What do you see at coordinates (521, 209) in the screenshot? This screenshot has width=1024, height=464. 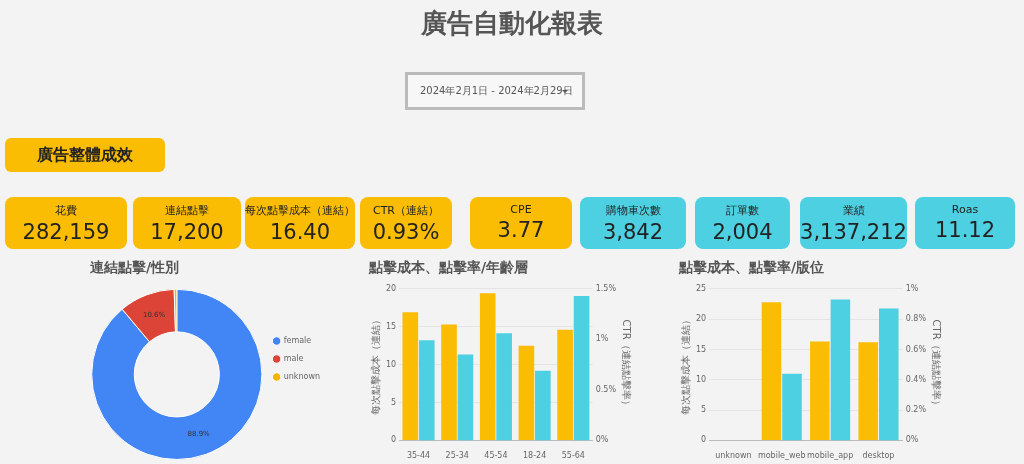 I see `category-label: CPE` at bounding box center [521, 209].